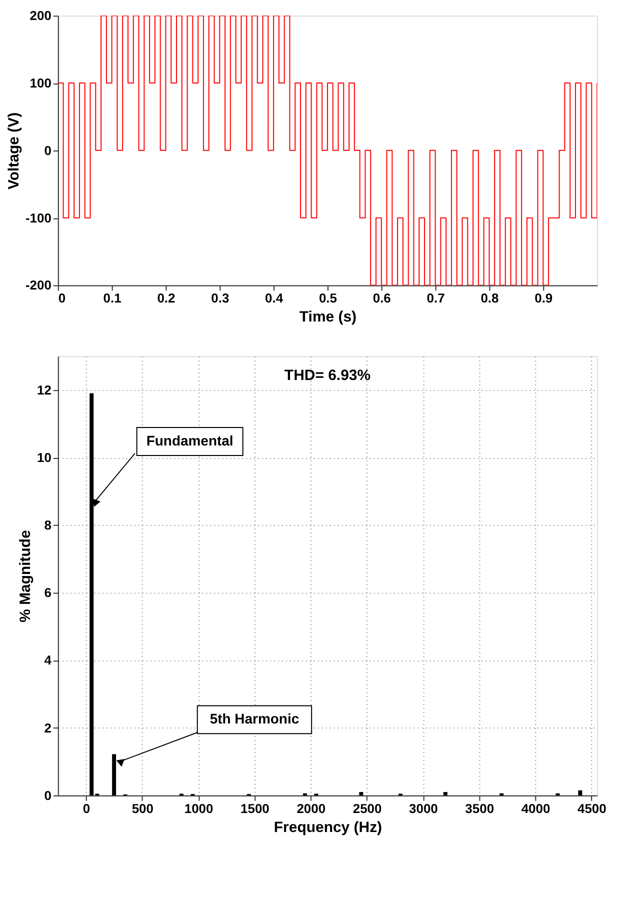  Describe the element at coordinates (41, 83) in the screenshot. I see `y-tick-label: 100` at that location.